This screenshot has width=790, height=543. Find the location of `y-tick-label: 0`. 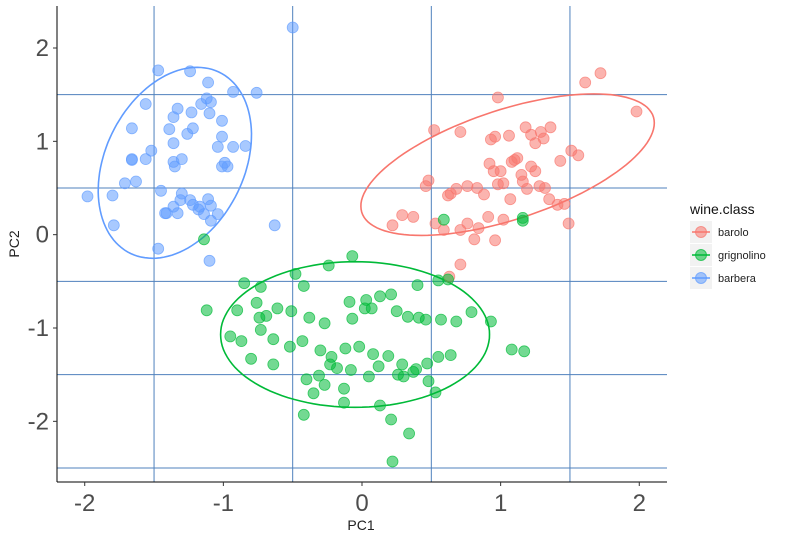

y-tick-label: 0 is located at coordinates (42, 235).